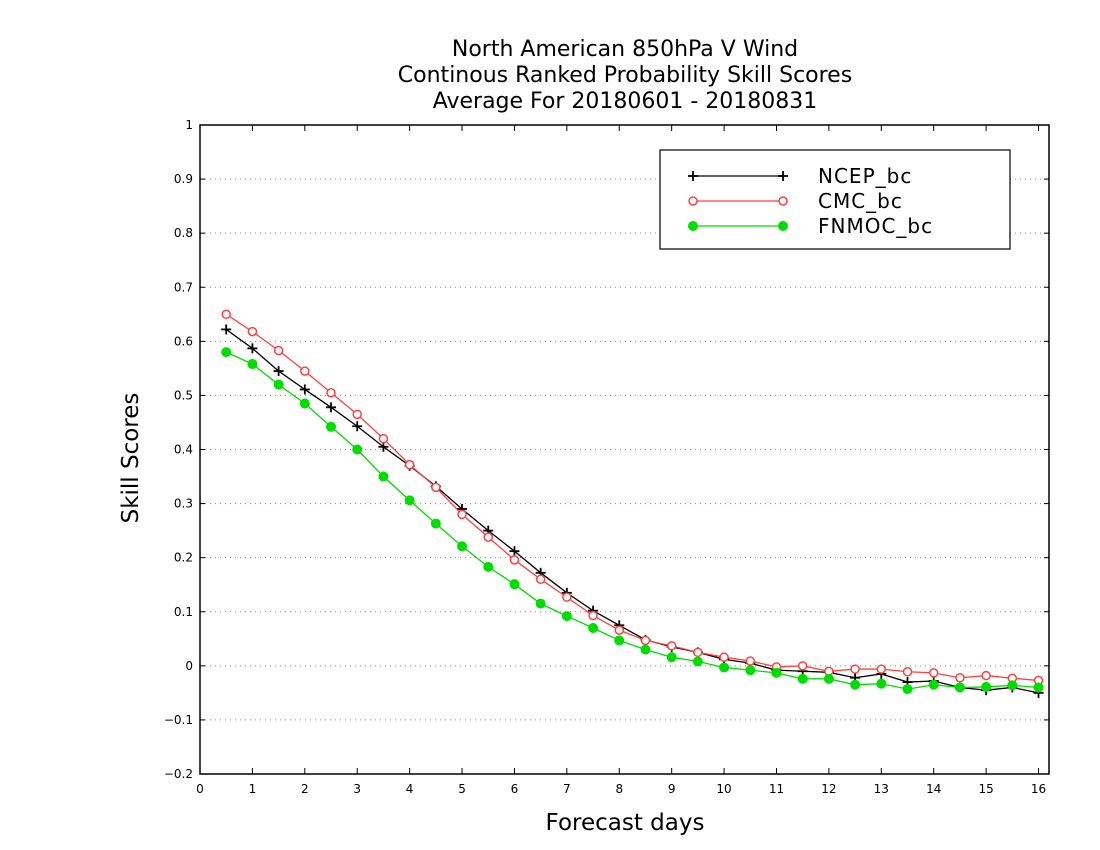 This screenshot has height=850, width=1100. Describe the element at coordinates (567, 789) in the screenshot. I see `x-tick-label: 7` at that location.